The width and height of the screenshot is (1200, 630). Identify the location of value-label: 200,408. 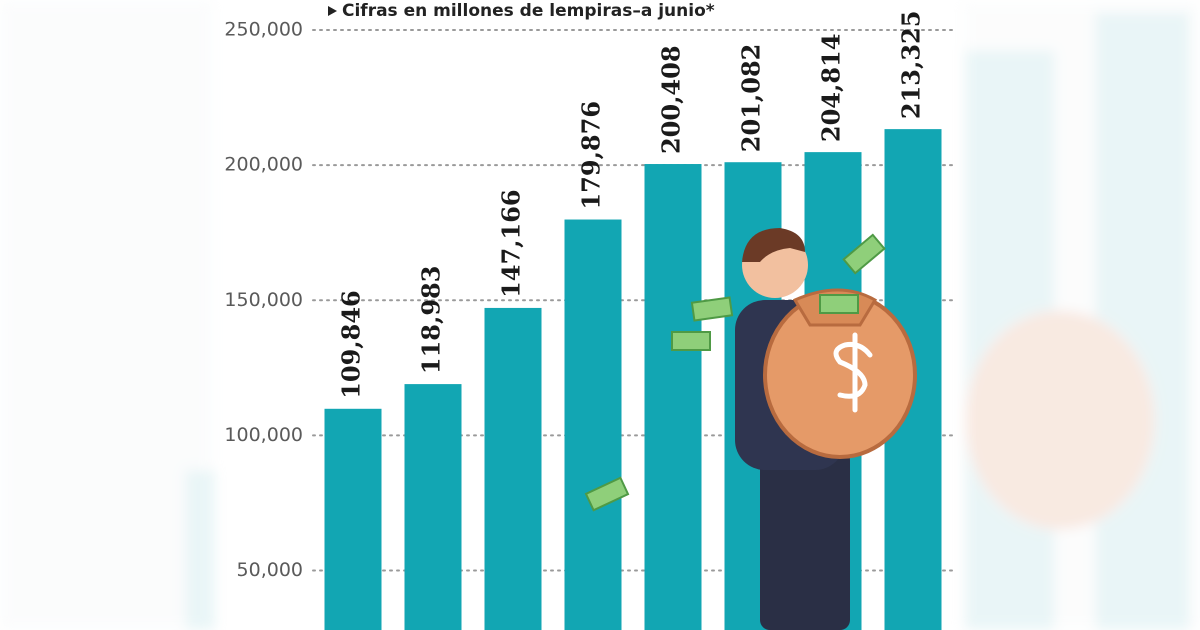
(671, 99).